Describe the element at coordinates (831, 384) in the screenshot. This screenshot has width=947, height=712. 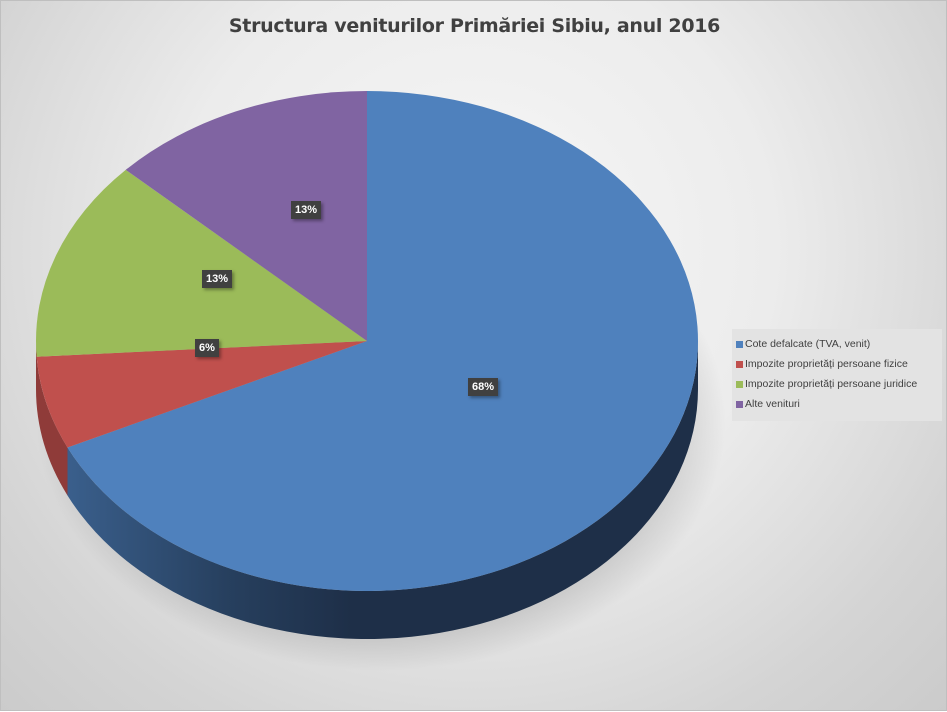
I see `legend-label: Impozite proprietăți persoane juridice` at that location.